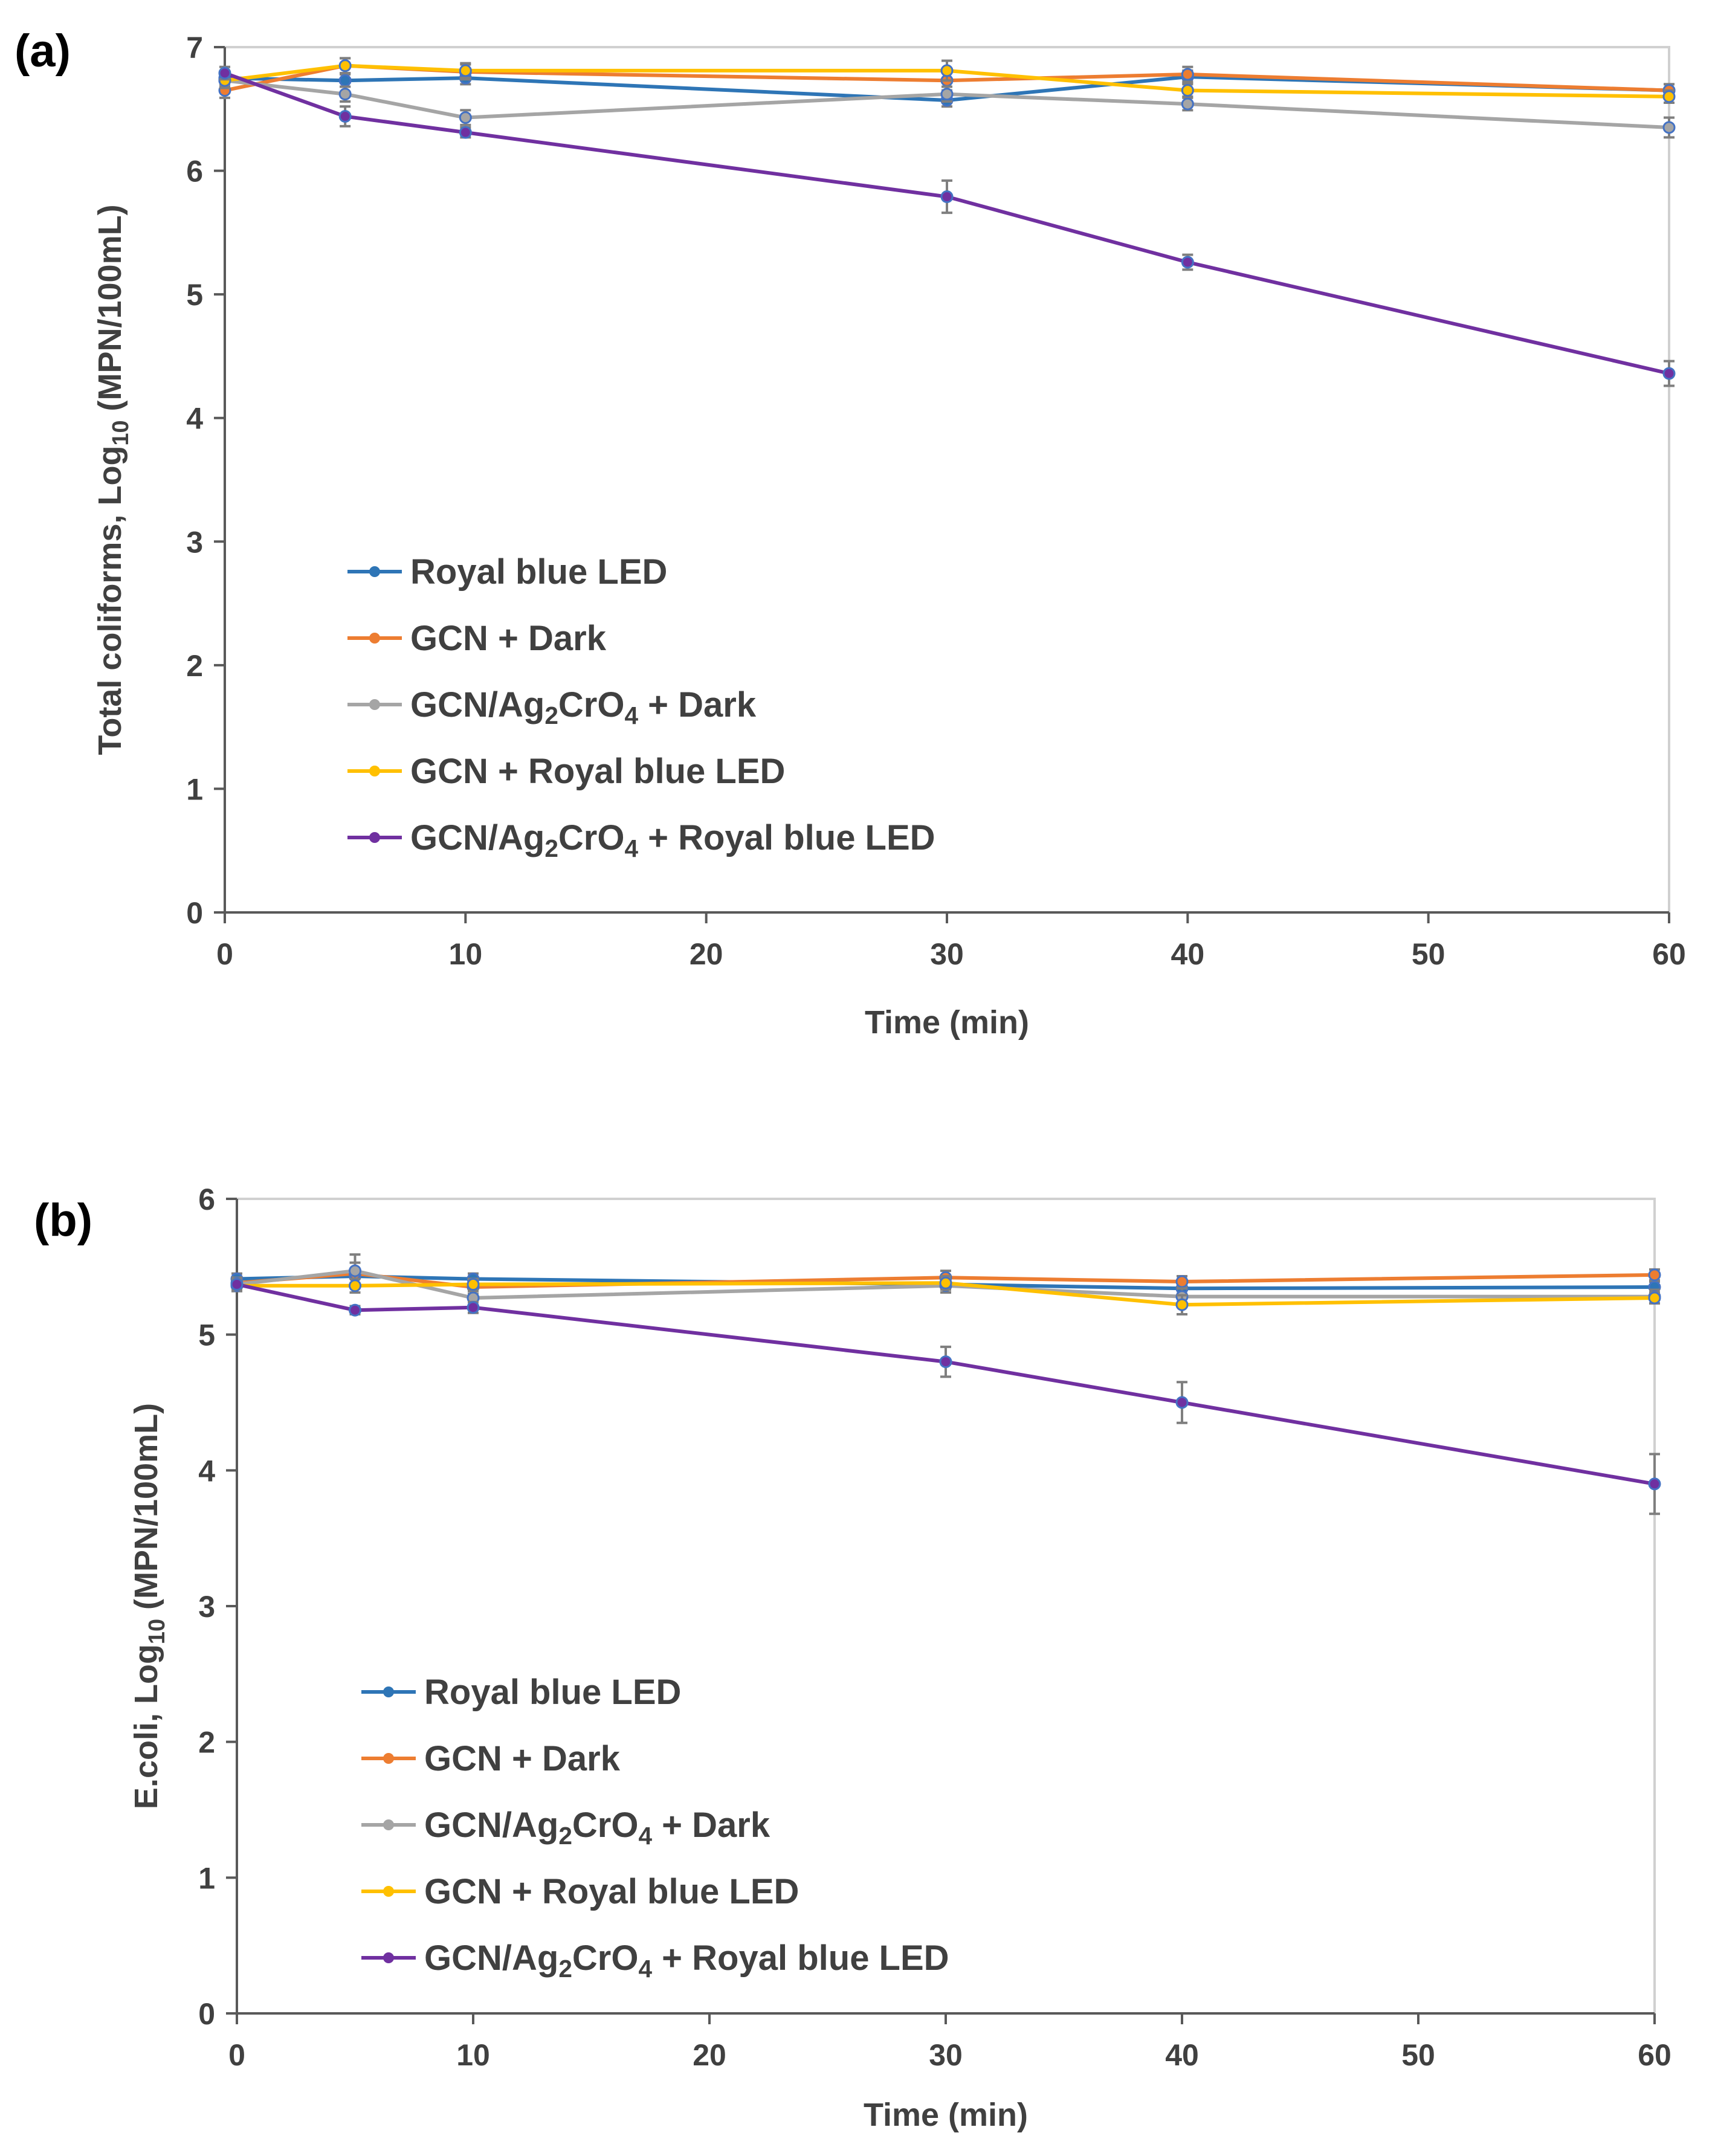 This screenshot has height=2156, width=1715. Describe the element at coordinates (947, 1022) in the screenshot. I see `x-axis-title: Time (min)` at that location.